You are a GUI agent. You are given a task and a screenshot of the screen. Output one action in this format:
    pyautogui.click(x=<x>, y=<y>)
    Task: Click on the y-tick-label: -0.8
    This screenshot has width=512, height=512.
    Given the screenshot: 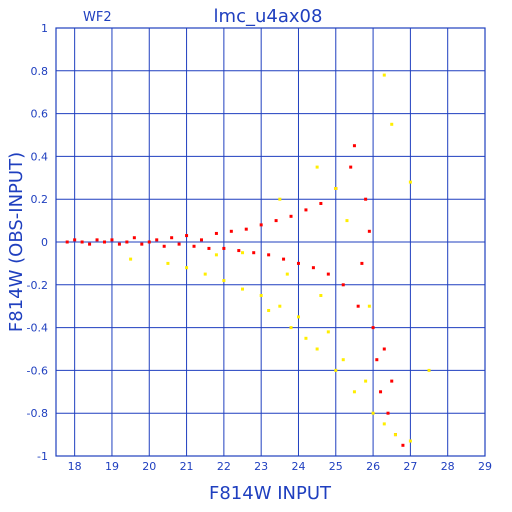 What is the action you would take?
    pyautogui.click(x=37, y=413)
    